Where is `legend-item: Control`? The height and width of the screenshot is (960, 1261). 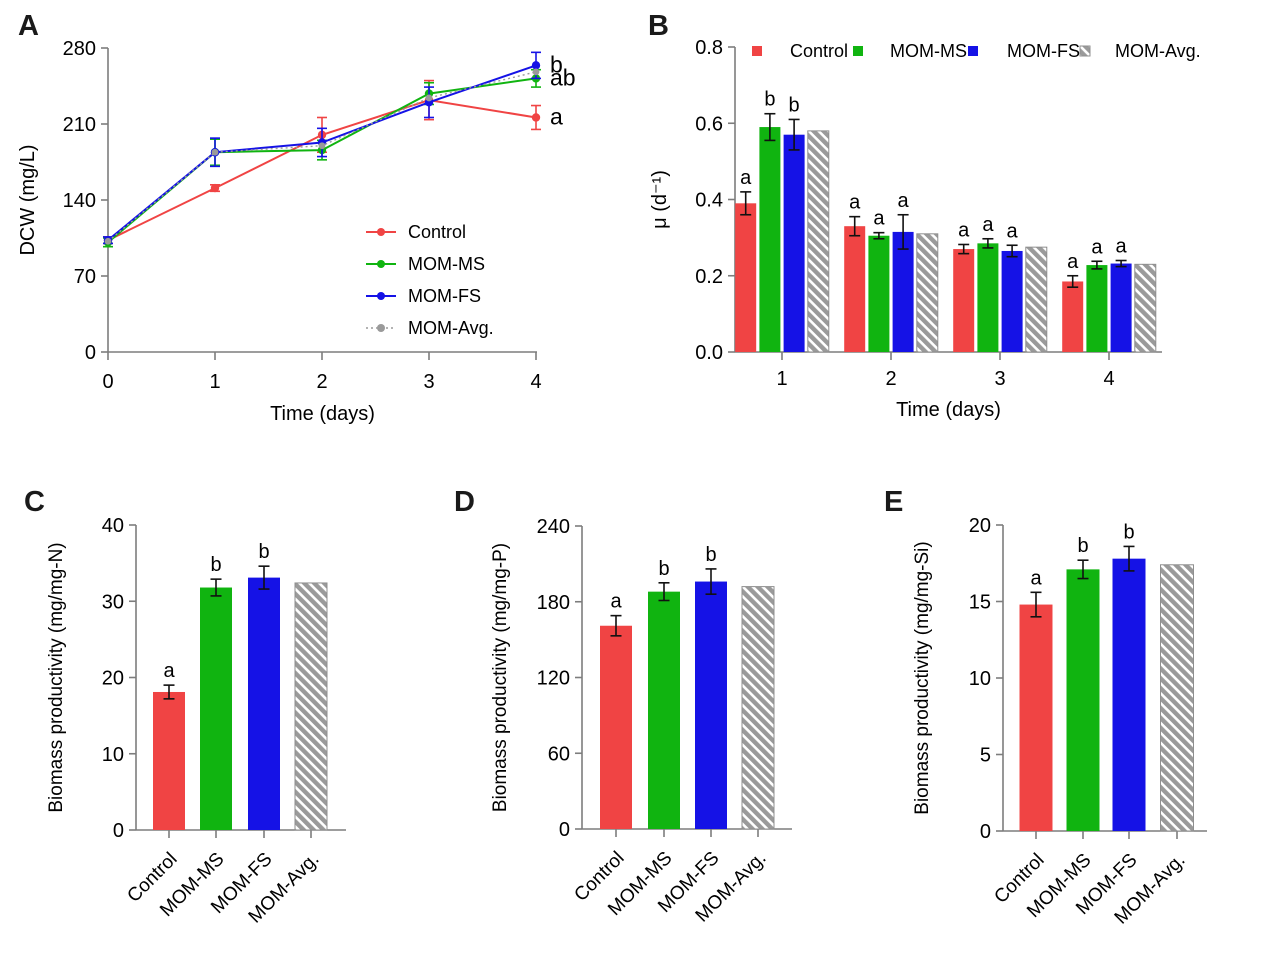 legend-item: Control is located at coordinates (800, 51).